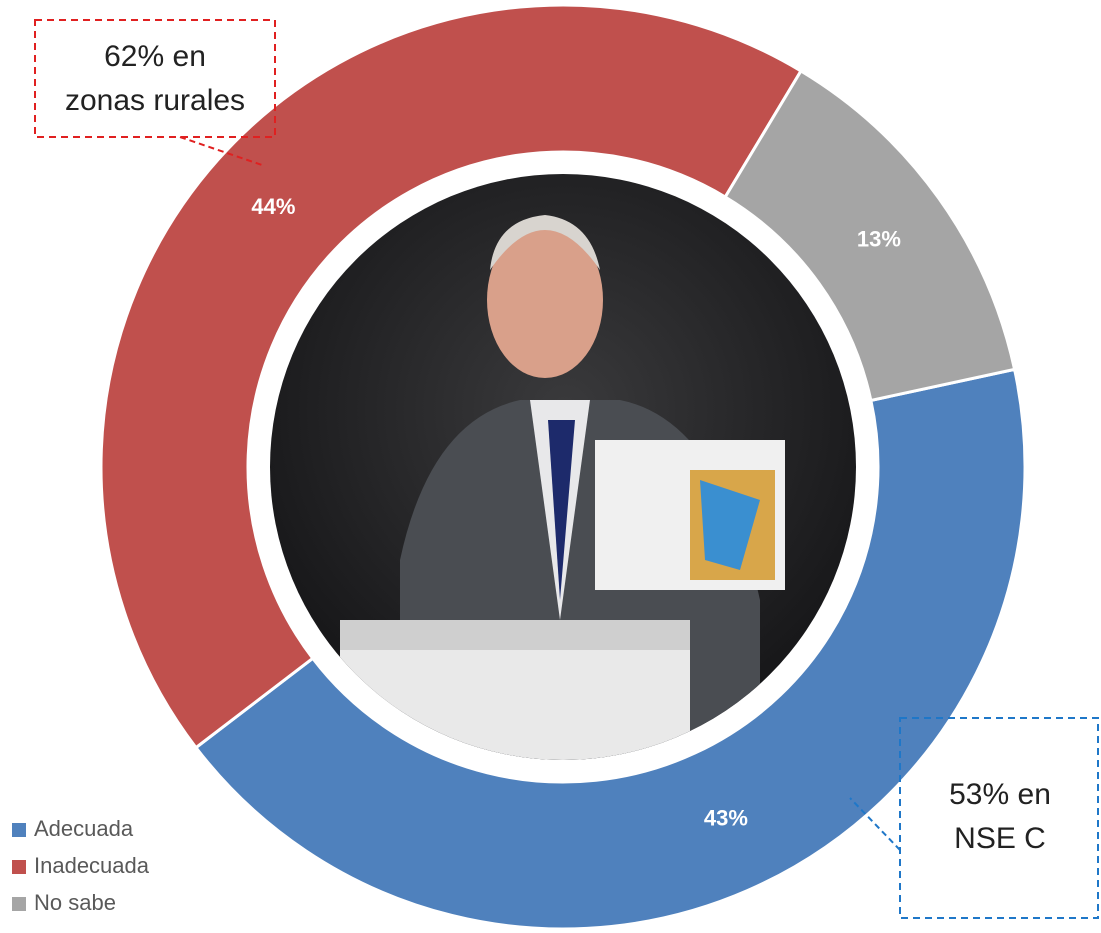 The width and height of the screenshot is (1101, 933). What do you see at coordinates (1000, 838) in the screenshot?
I see `annotation-text: NSE C` at bounding box center [1000, 838].